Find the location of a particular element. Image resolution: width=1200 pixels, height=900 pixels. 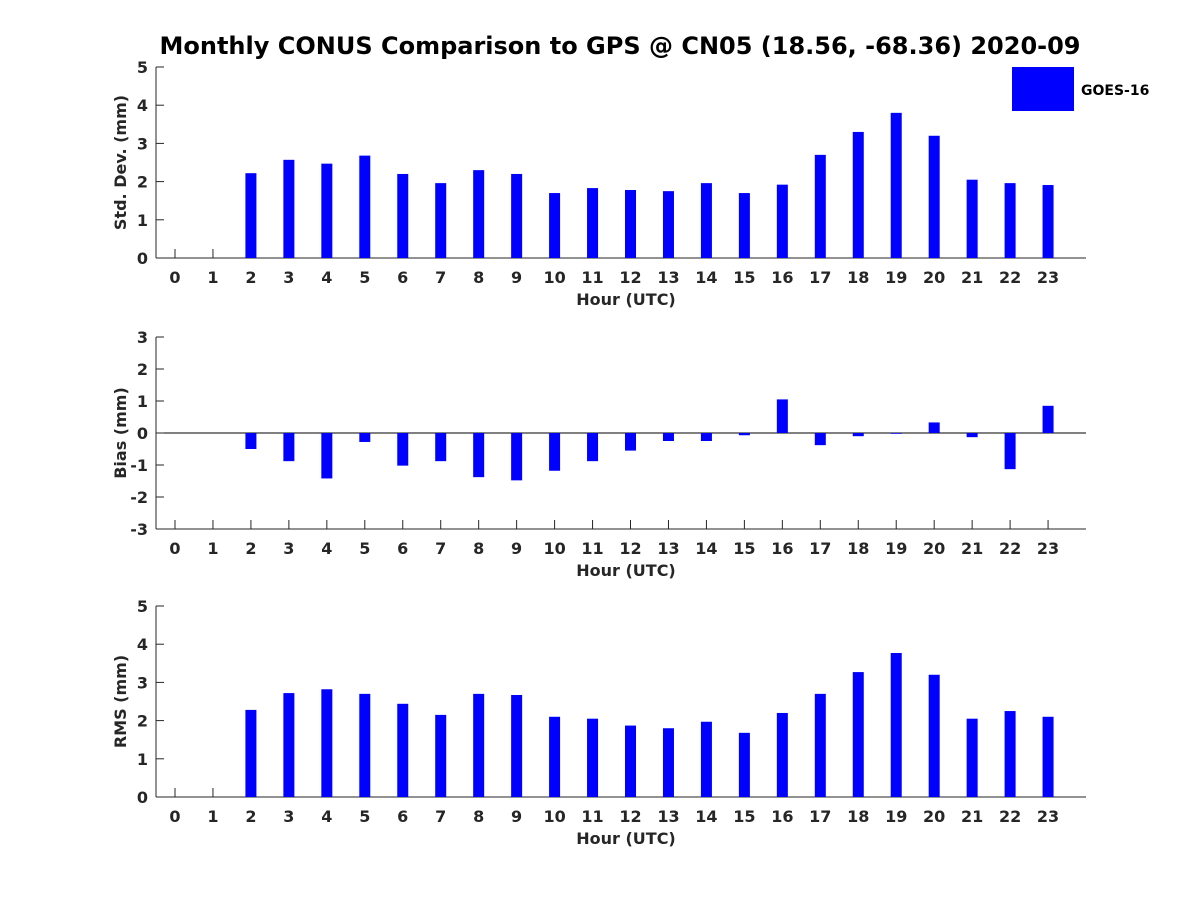

y-tick-label: -1 is located at coordinates (139, 465).